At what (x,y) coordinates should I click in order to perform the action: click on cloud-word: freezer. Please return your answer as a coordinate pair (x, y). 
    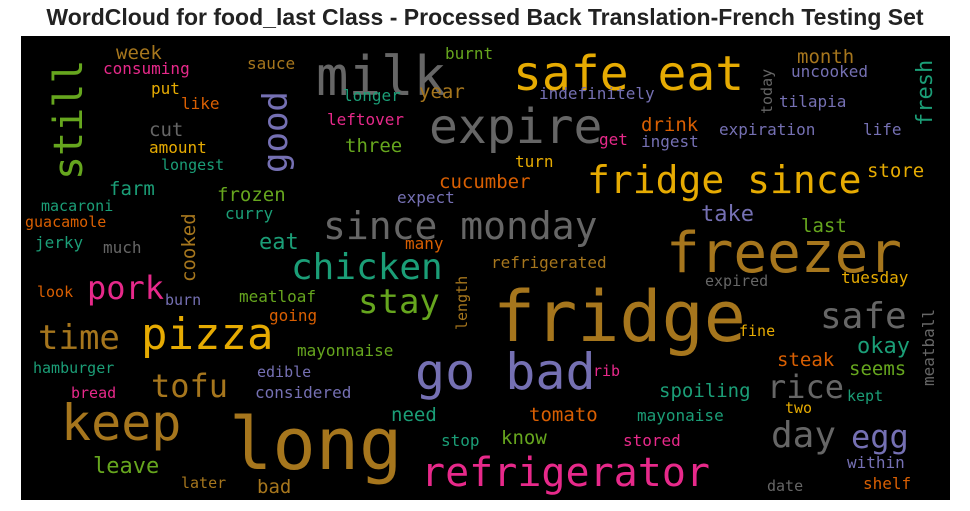
    Looking at the image, I should click on (784, 253).